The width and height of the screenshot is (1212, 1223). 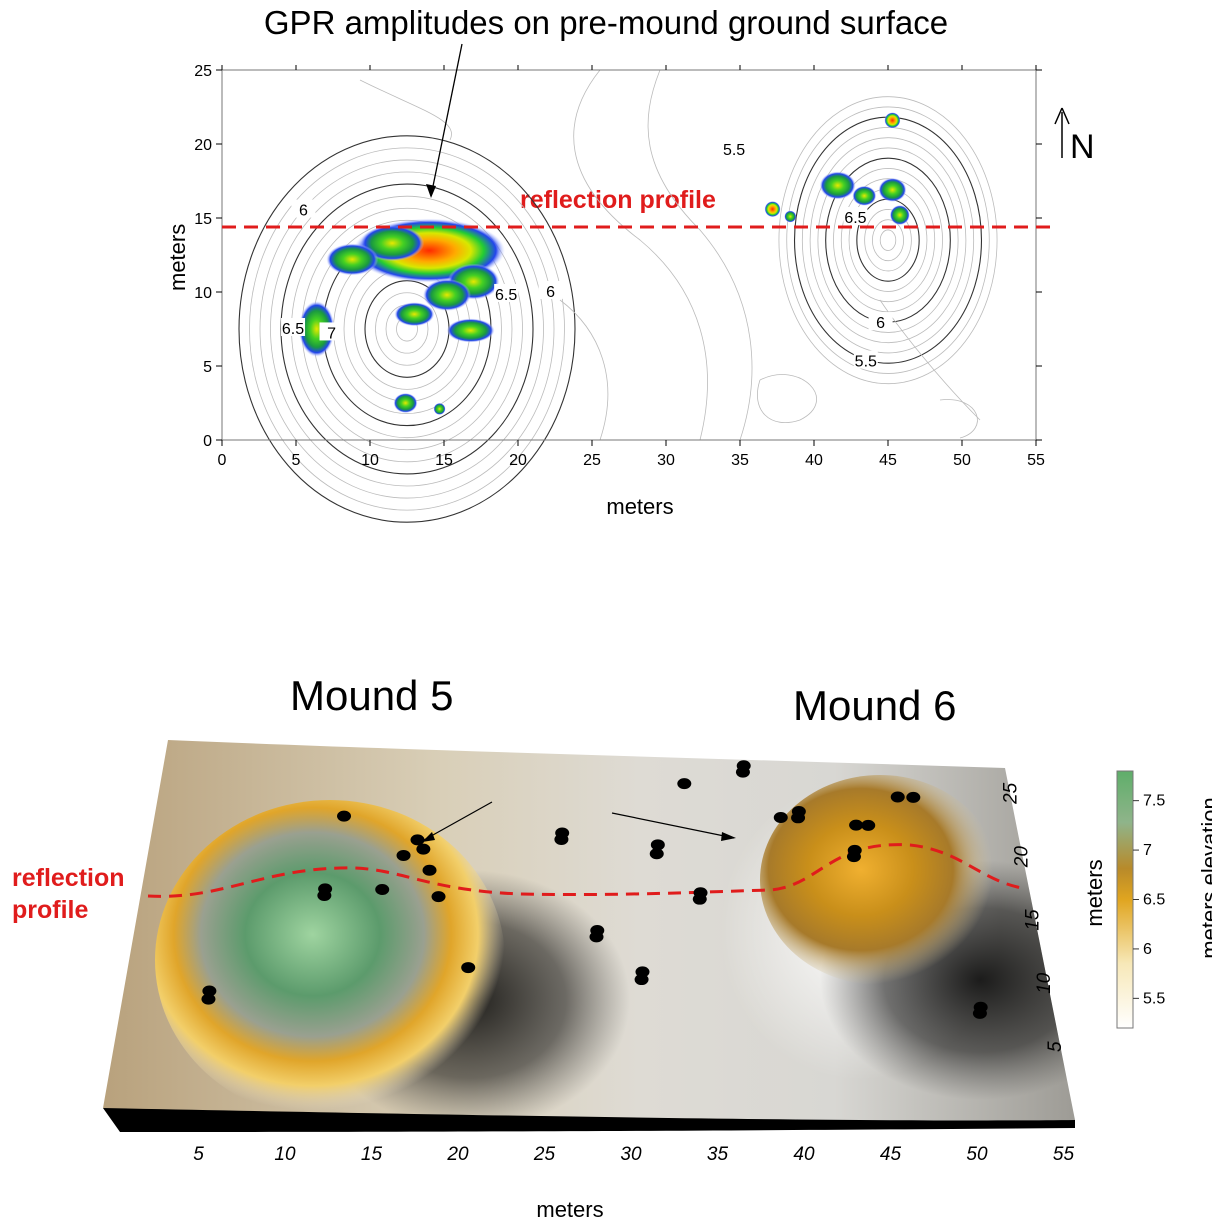 I want to click on burial-markers, so click(x=594, y=889).